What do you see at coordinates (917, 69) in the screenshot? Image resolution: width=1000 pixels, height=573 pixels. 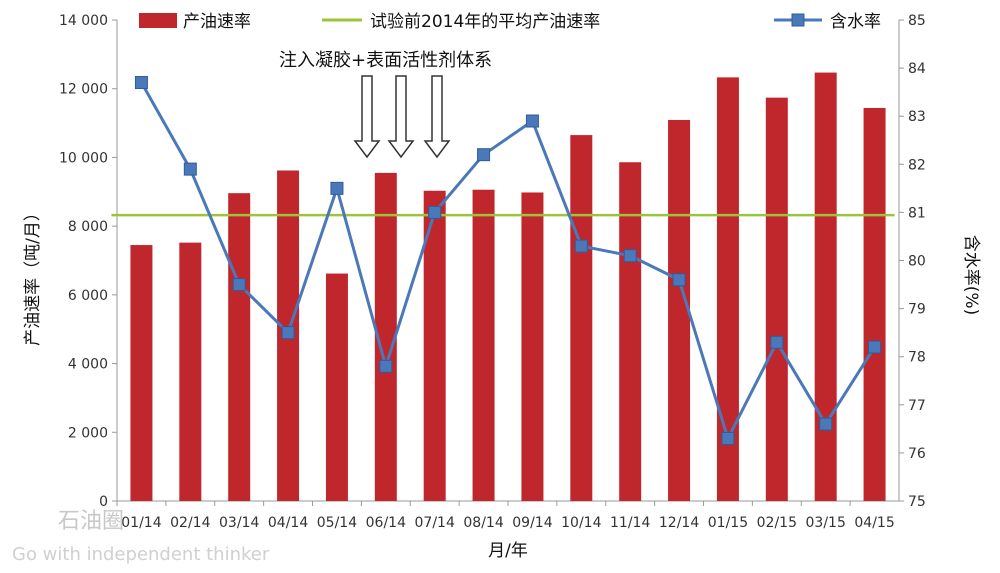 I see `y2-tick-label: 84` at bounding box center [917, 69].